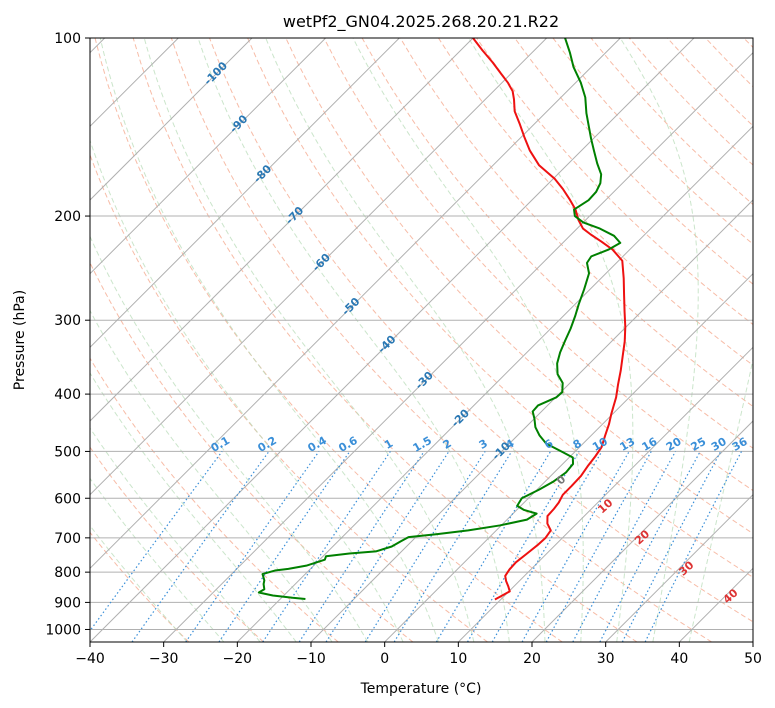 The width and height of the screenshot is (775, 708). Describe the element at coordinates (606, 659) in the screenshot. I see `x-tick-label: 30` at that location.